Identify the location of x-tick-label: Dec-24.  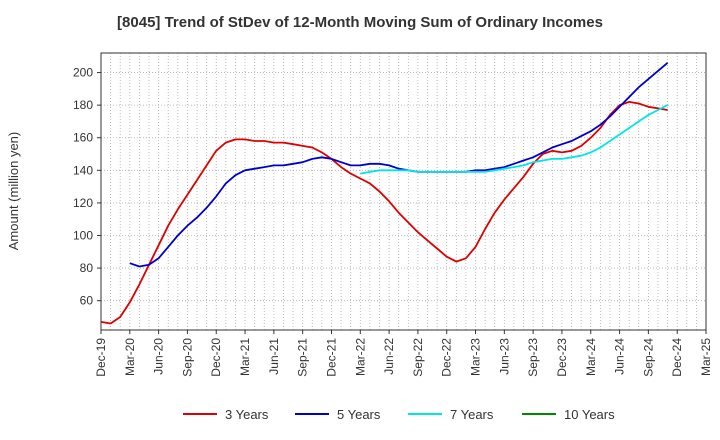
(677, 357).